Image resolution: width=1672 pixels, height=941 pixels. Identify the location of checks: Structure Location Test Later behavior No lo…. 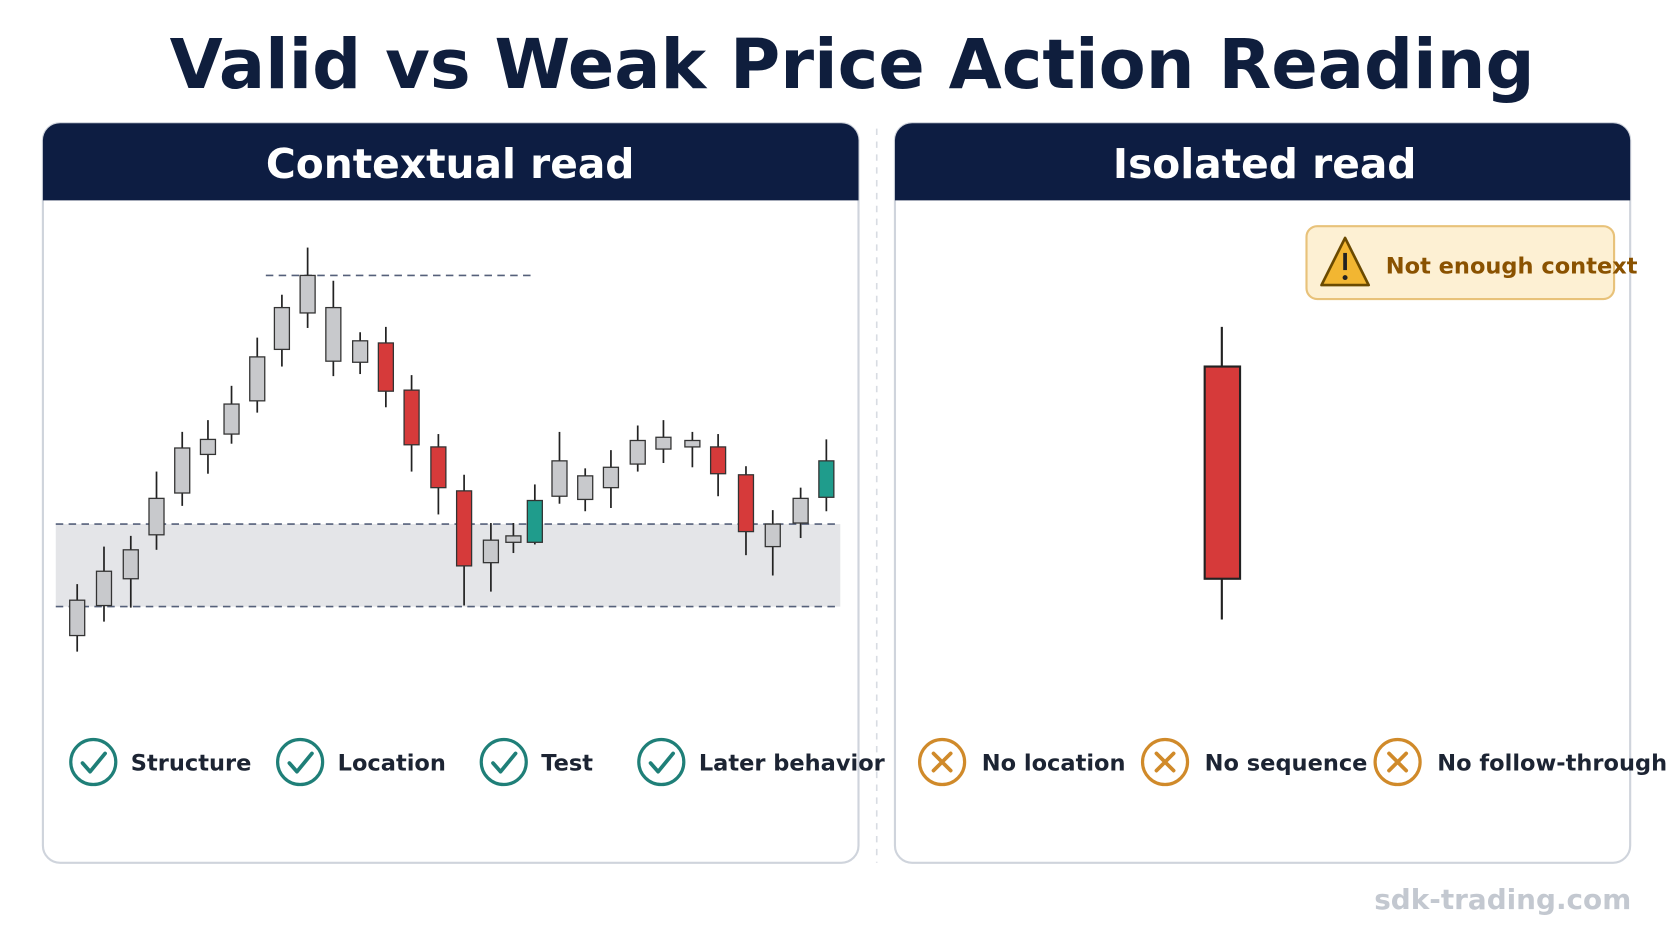
(868, 762).